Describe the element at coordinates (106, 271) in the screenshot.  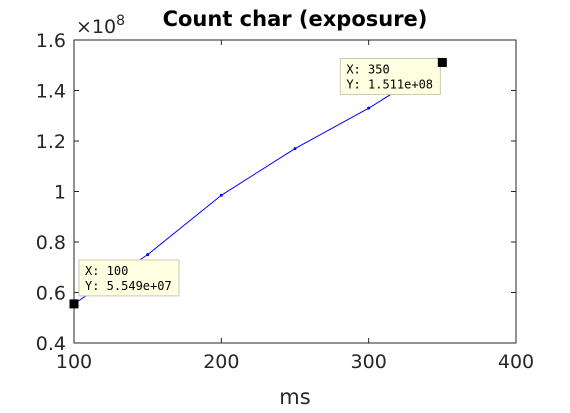
I see `datatip-x-label: X: 100` at that location.